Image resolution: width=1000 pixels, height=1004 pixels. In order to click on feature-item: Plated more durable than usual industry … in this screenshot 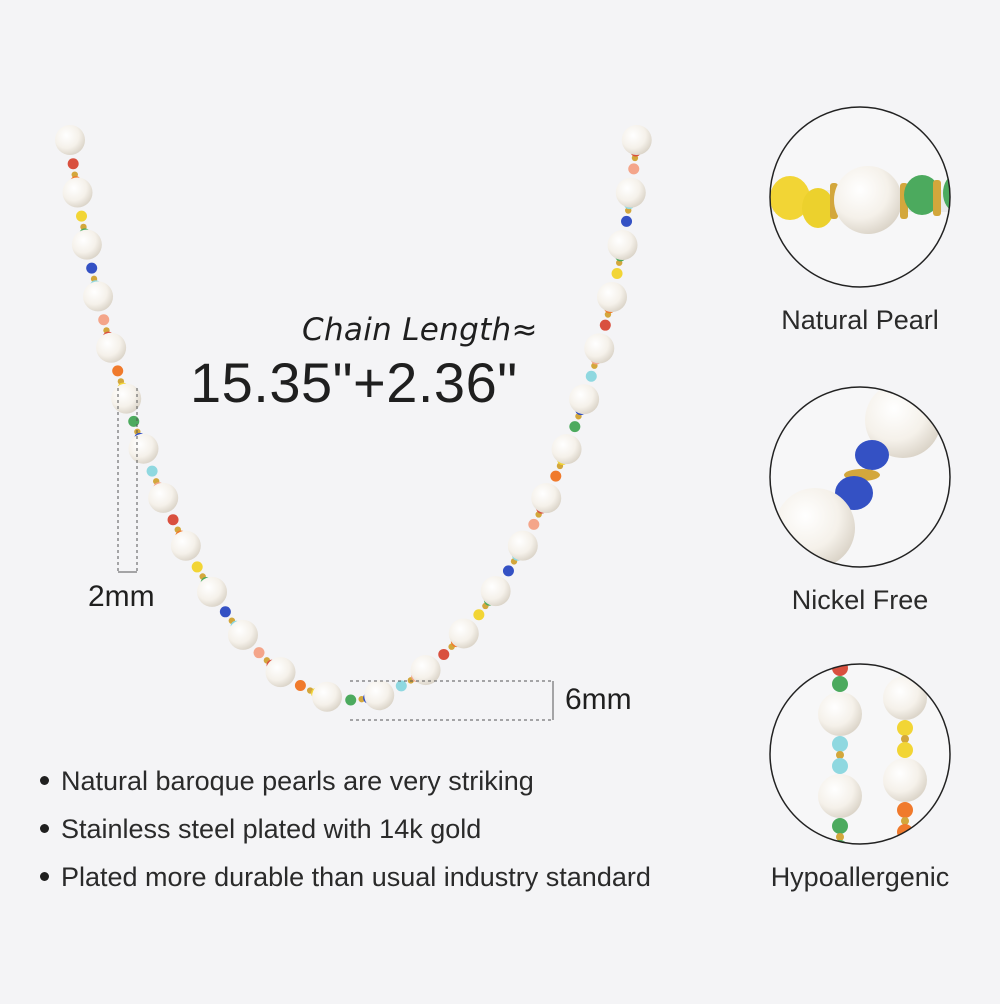, I will do `click(345, 882)`.